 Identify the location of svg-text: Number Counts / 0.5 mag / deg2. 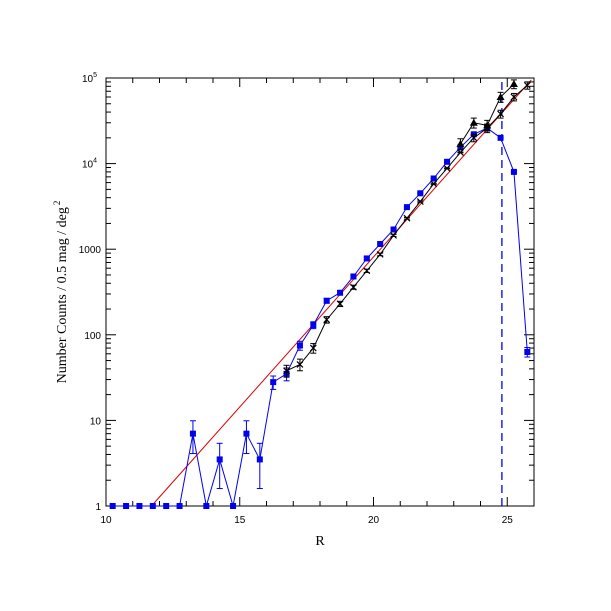
(61, 292).